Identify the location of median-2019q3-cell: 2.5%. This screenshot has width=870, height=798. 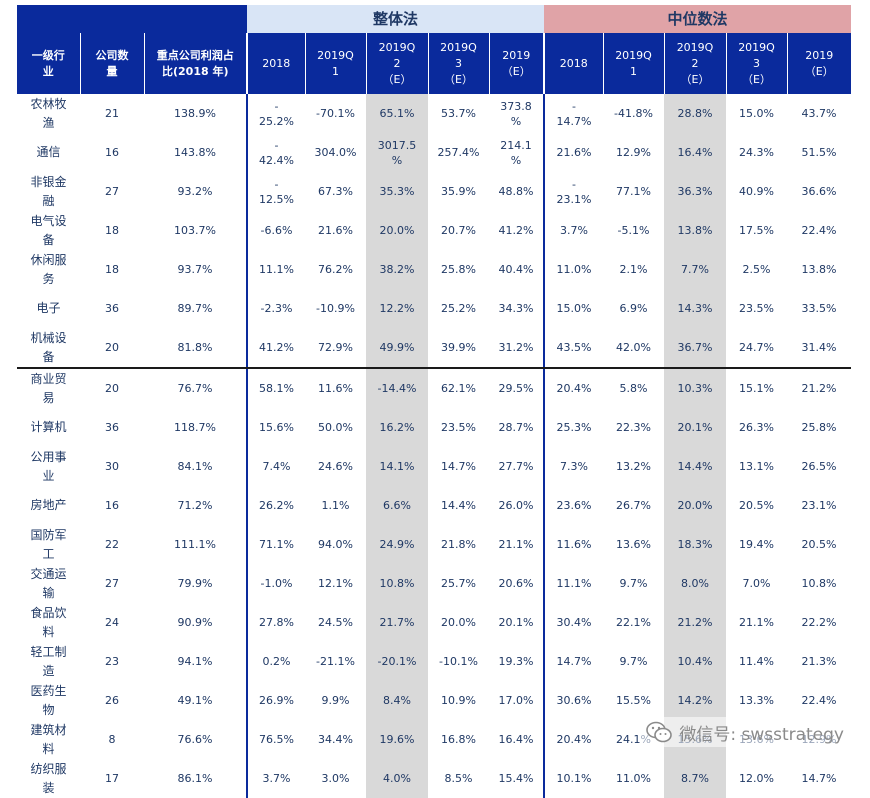
(756, 269).